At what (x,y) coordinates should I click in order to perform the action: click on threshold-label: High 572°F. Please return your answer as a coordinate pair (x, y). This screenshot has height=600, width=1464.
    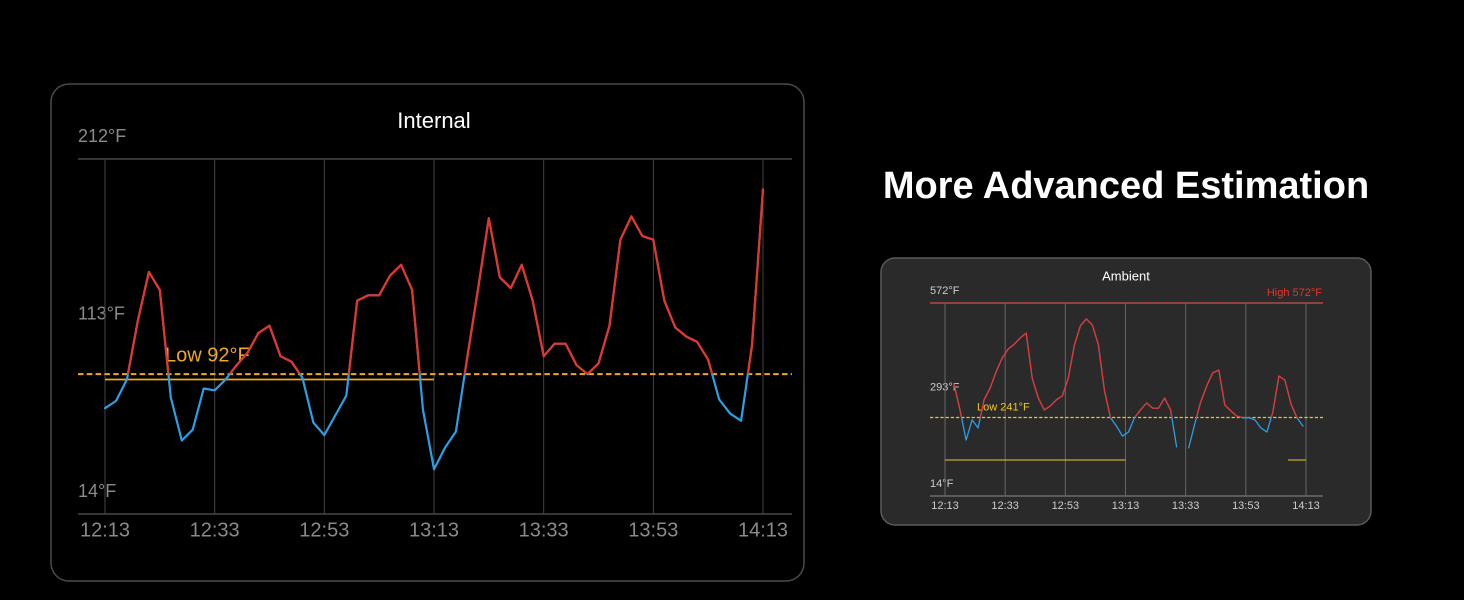
    Looking at the image, I should click on (1294, 293).